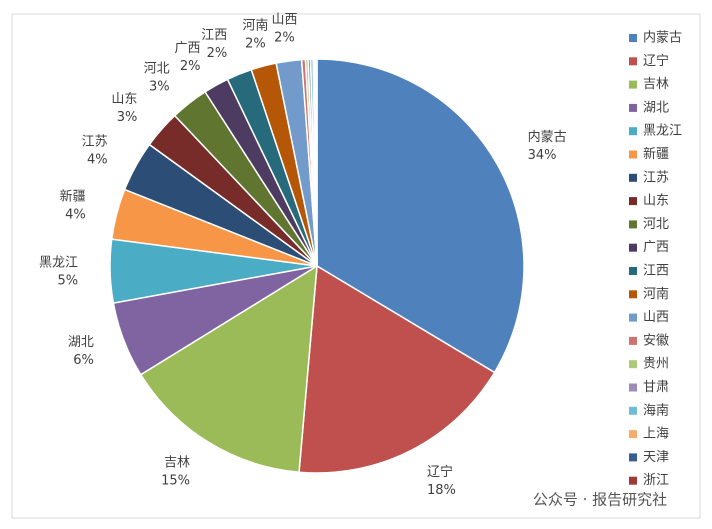  I want to click on legend-label: 河北, so click(656, 224).